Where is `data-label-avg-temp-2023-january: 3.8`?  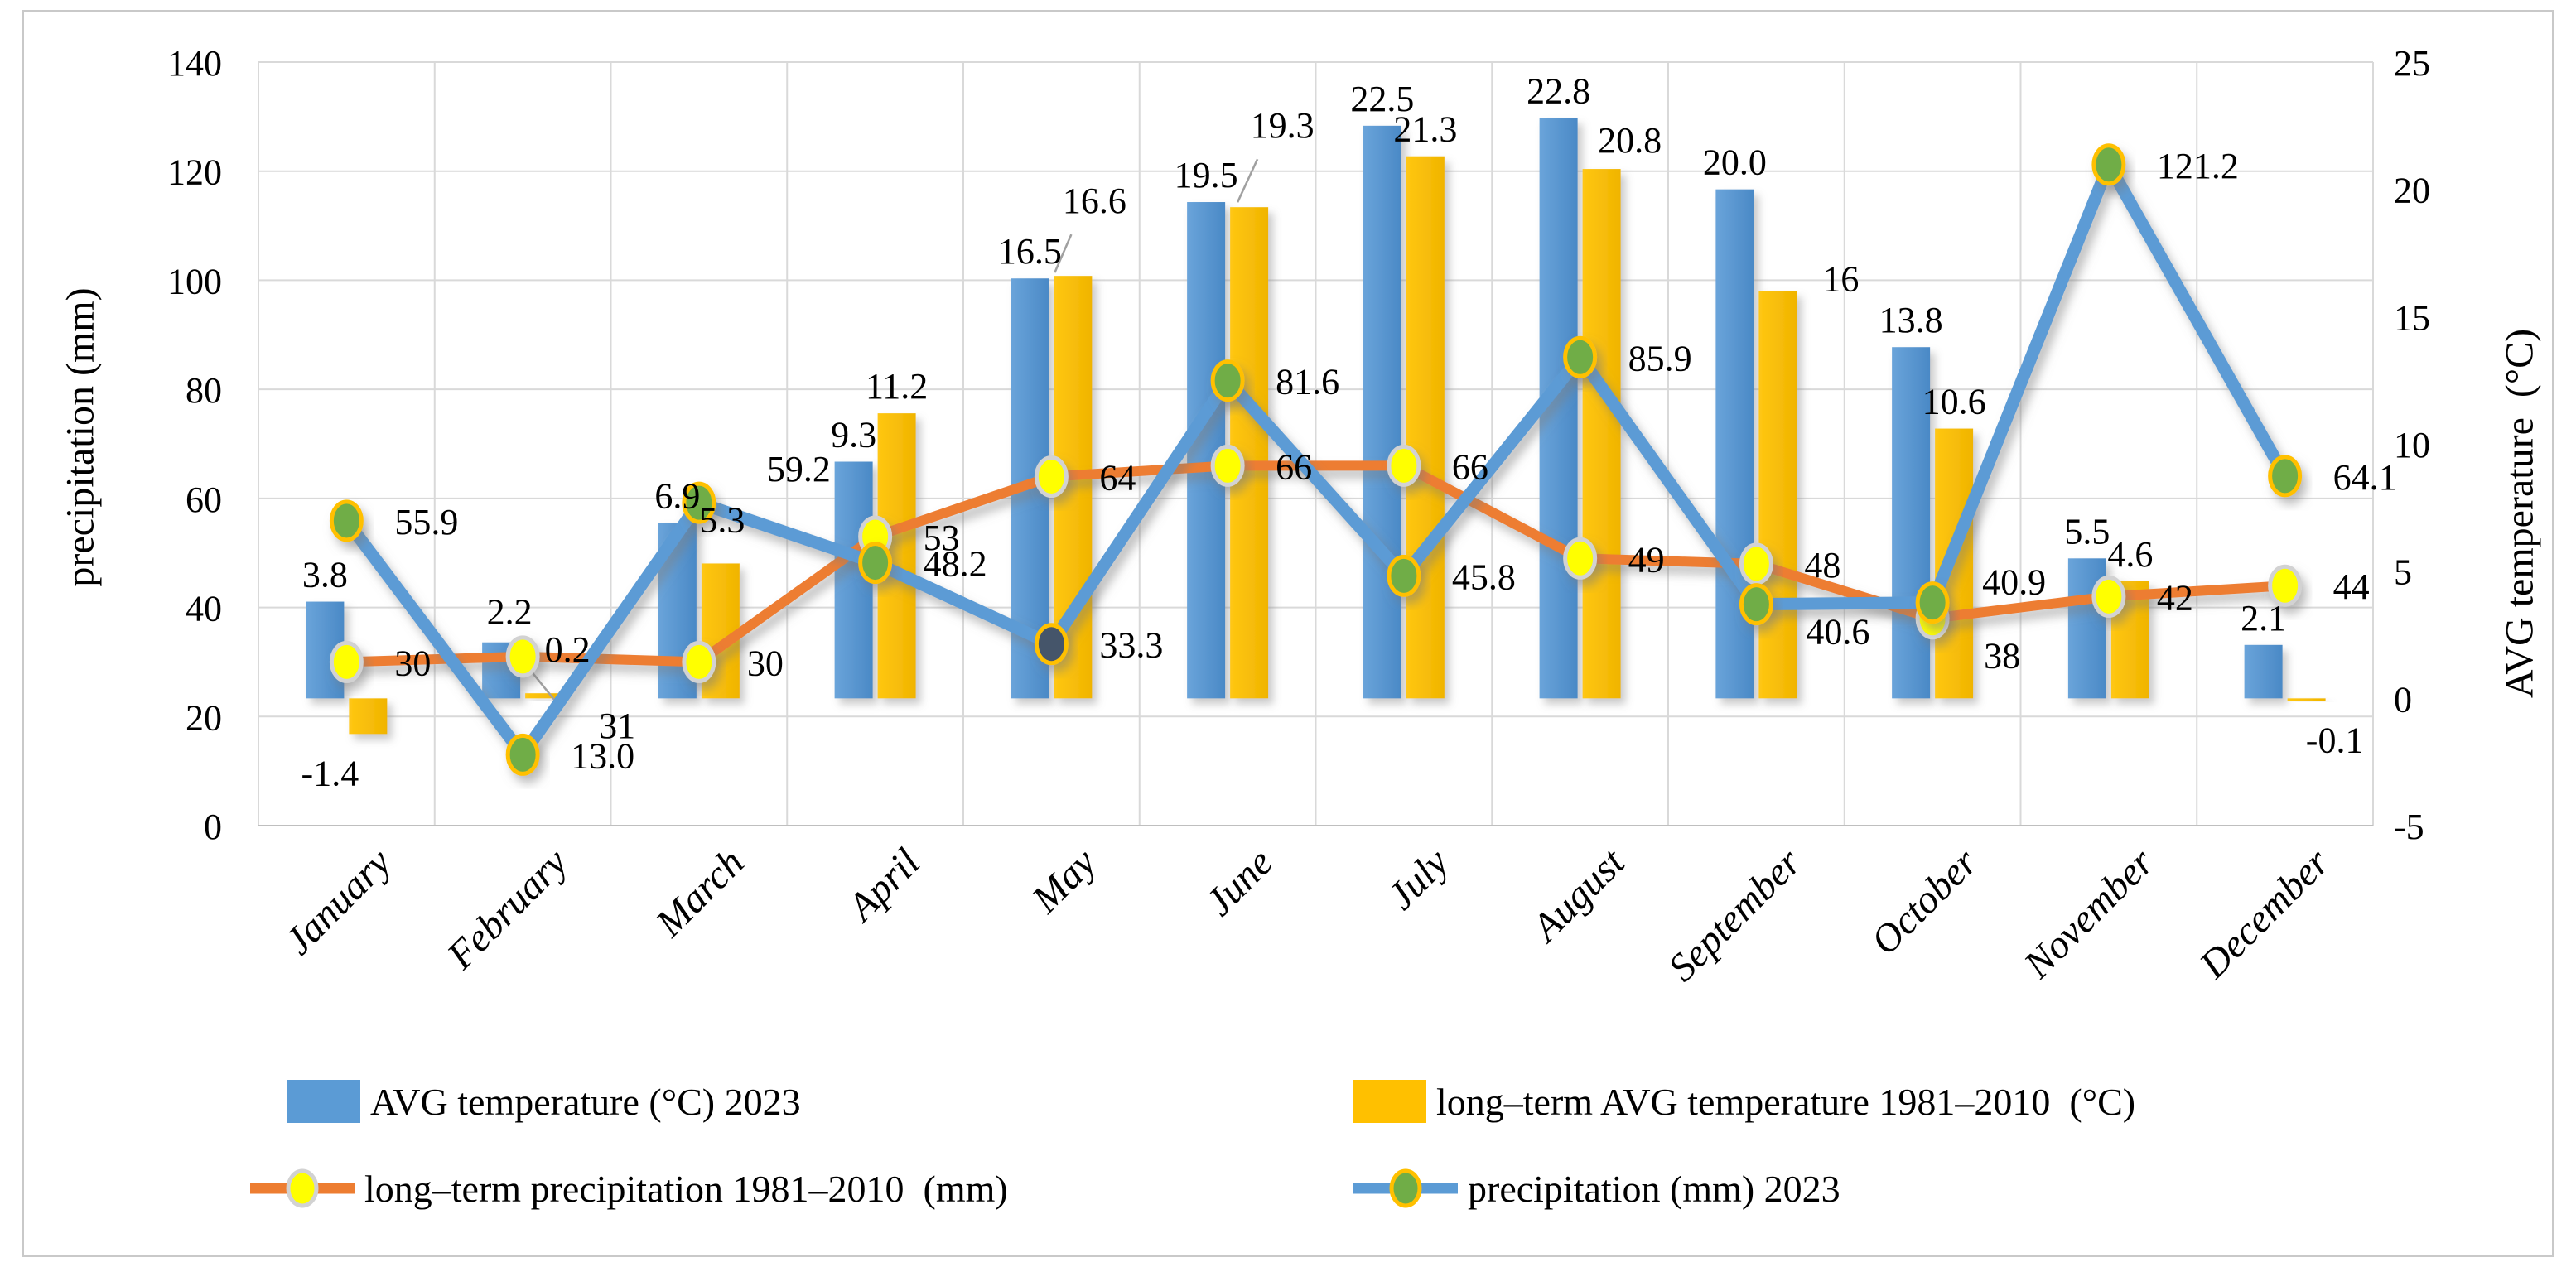
data-label-avg-temp-2023-january: 3.8 is located at coordinates (325, 575).